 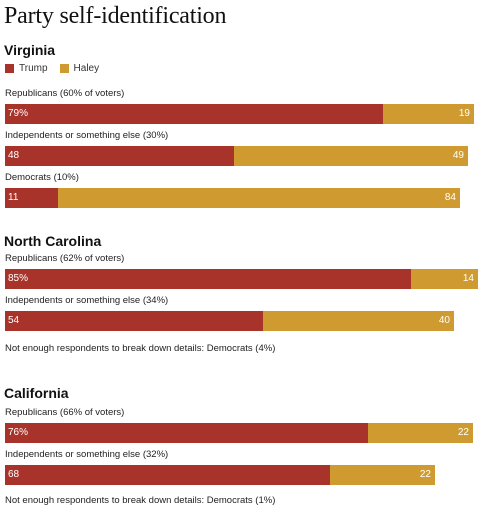 I want to click on row-label: Republicans (66% of voters), so click(x=65, y=412).